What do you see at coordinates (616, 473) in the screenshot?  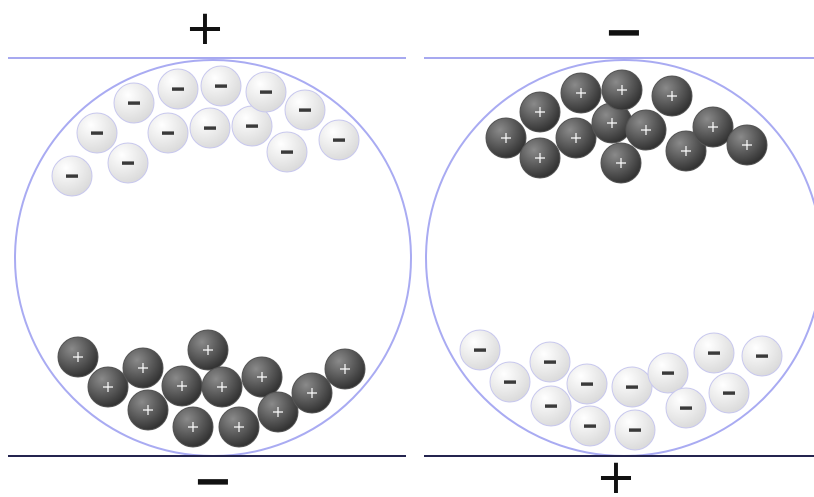 I see `right-bottom-terminal-label: +` at bounding box center [616, 473].